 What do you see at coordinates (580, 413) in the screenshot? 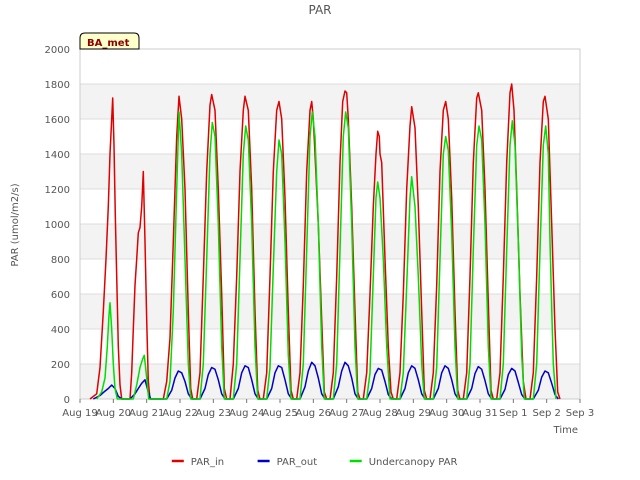
I see `x-tick-label: Sep 3` at bounding box center [580, 413].